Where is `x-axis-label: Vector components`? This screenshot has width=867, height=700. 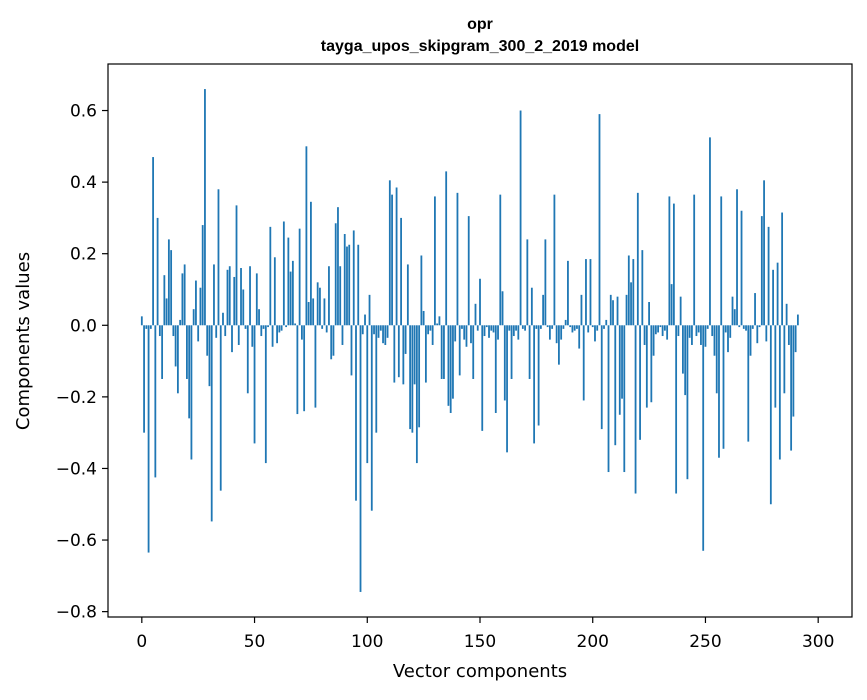 x-axis-label: Vector components is located at coordinates (480, 671).